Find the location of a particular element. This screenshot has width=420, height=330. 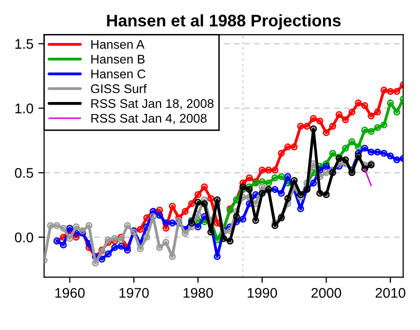

legend-label: GISS Surf is located at coordinates (118, 89).